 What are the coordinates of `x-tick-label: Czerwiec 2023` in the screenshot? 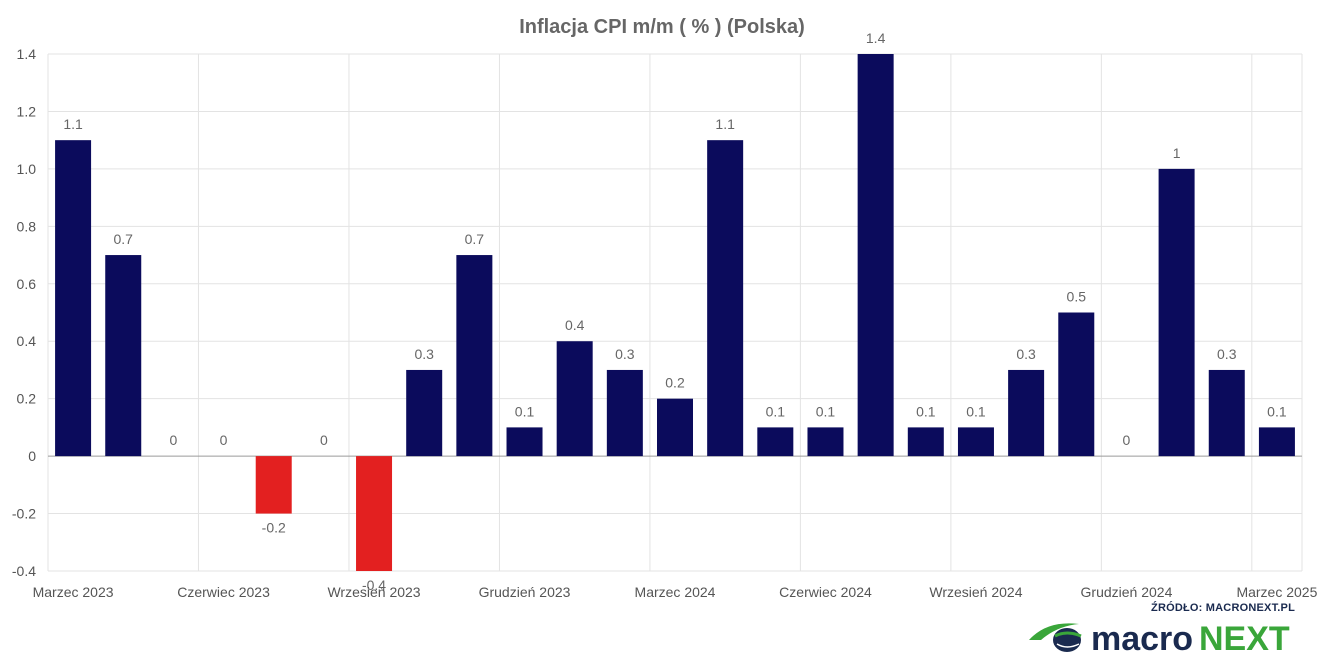 It's located at (223, 592).